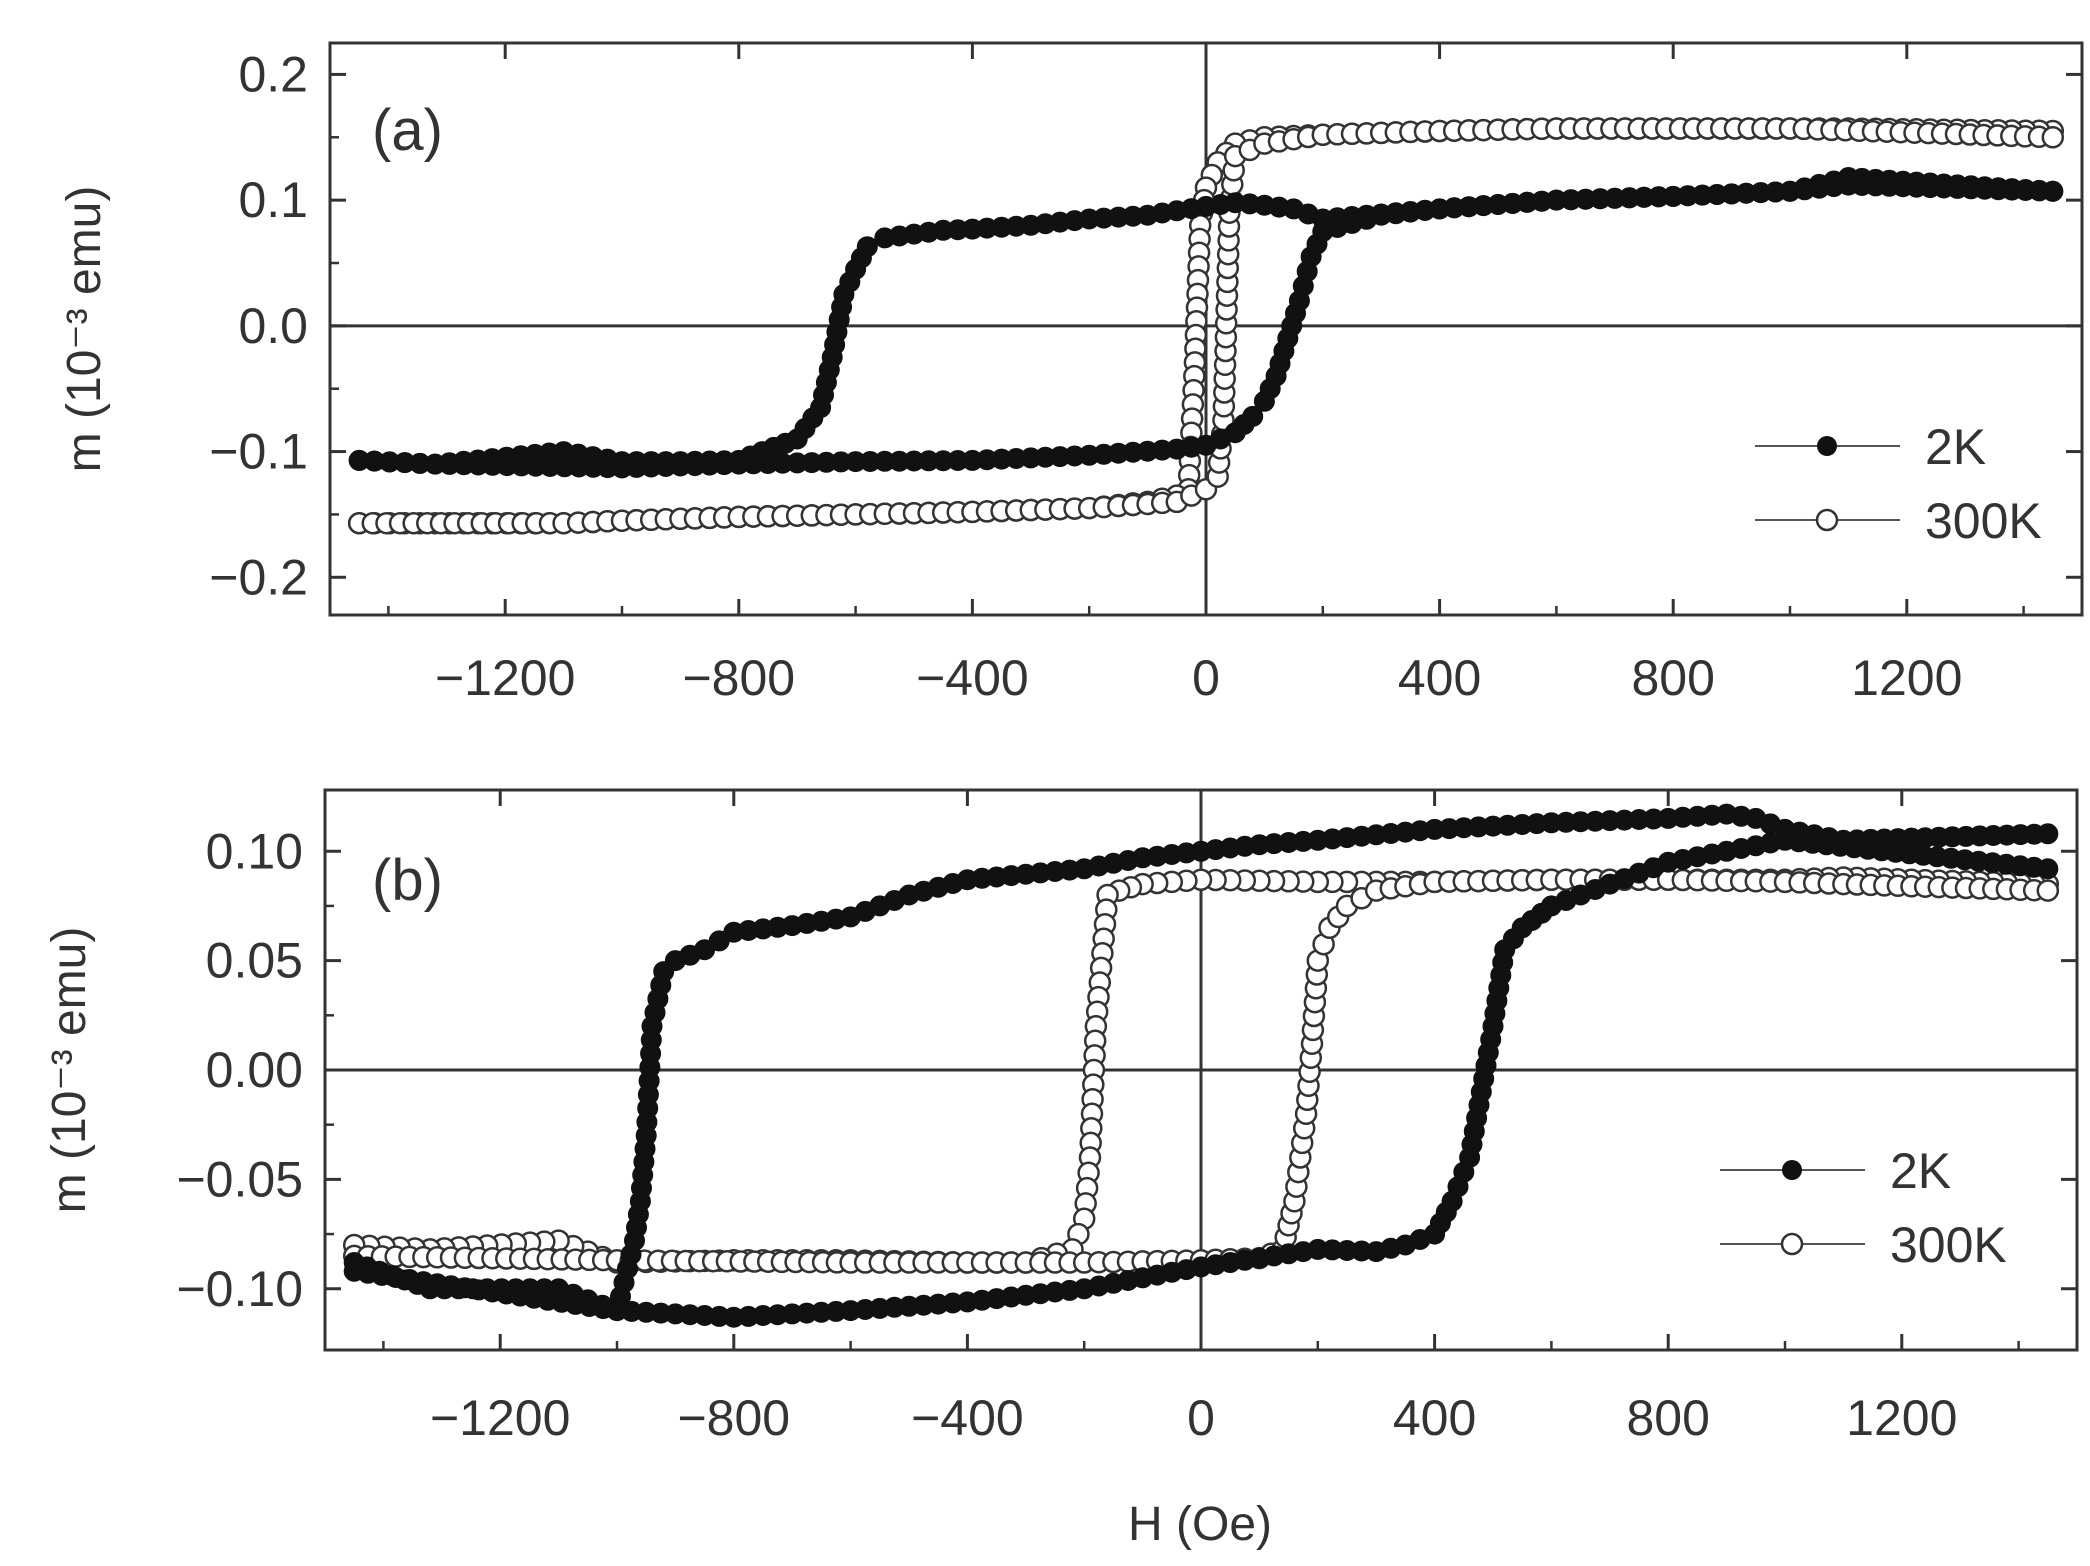 The height and width of the screenshot is (1566, 2090). I want to click on x-axis-title: H (Oe), so click(1200, 1524).